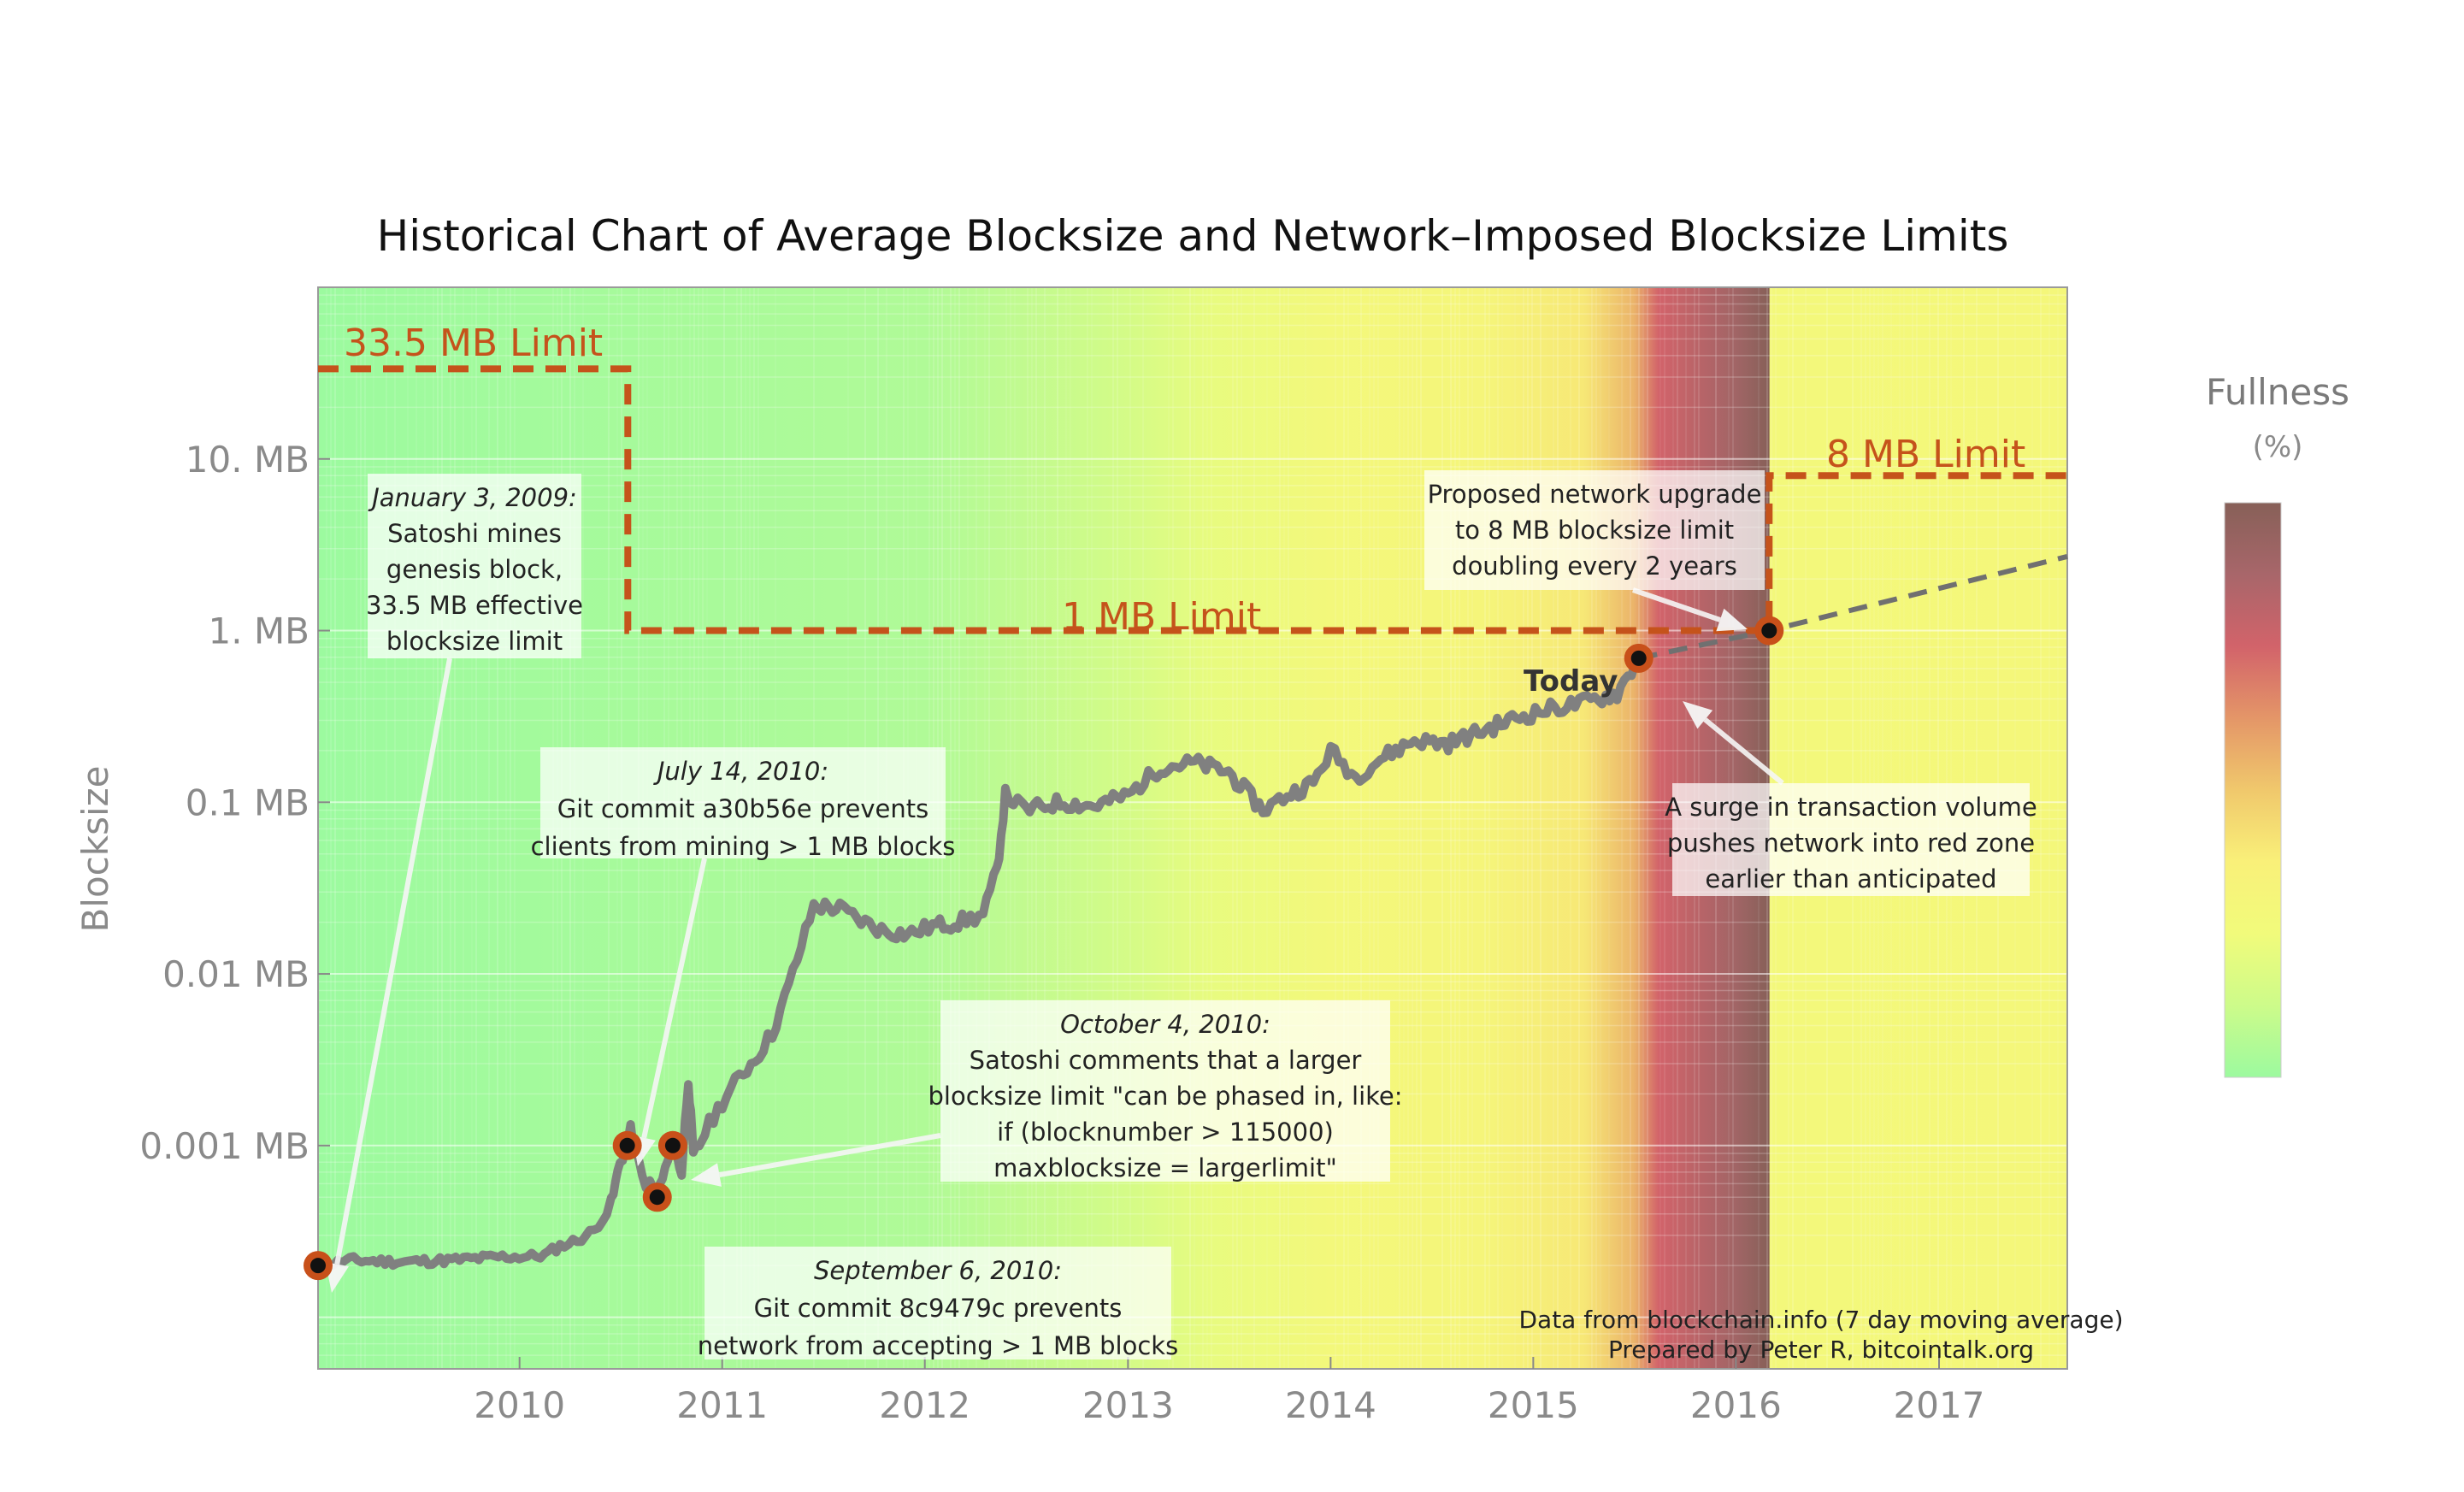 The height and width of the screenshot is (1492, 2464). I want to click on x-tick-label: 2011, so click(722, 1405).